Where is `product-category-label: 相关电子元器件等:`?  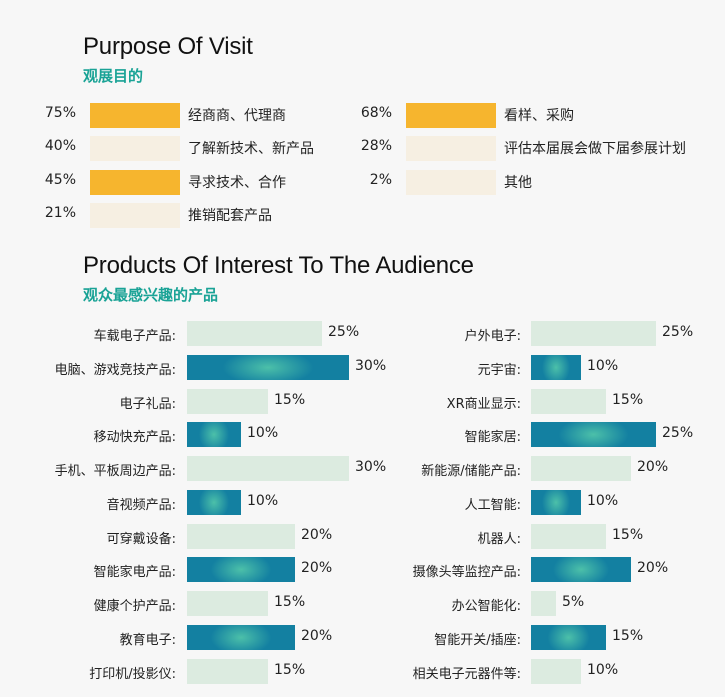 product-category-label: 相关电子元器件等: is located at coordinates (466, 674).